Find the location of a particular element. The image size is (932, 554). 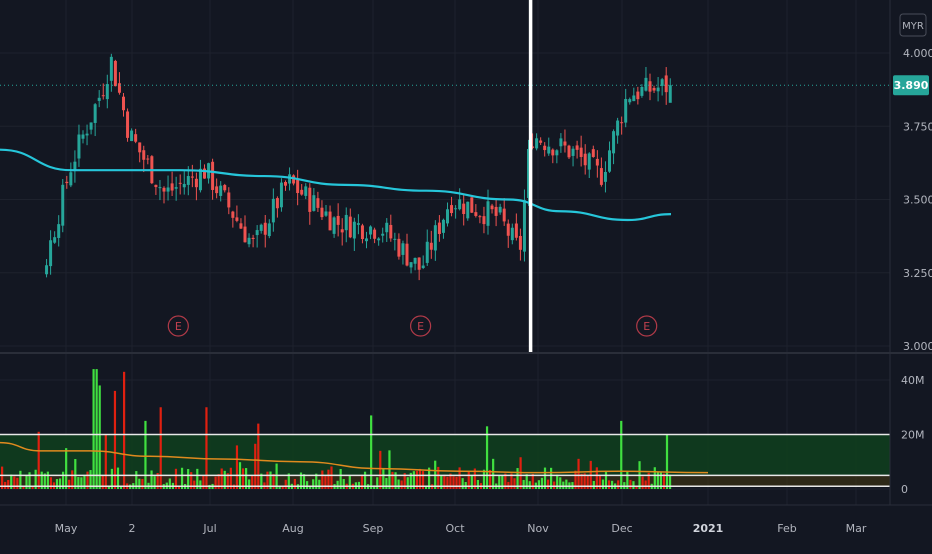

price-tick-label: 3.750 is located at coordinates (917, 126).